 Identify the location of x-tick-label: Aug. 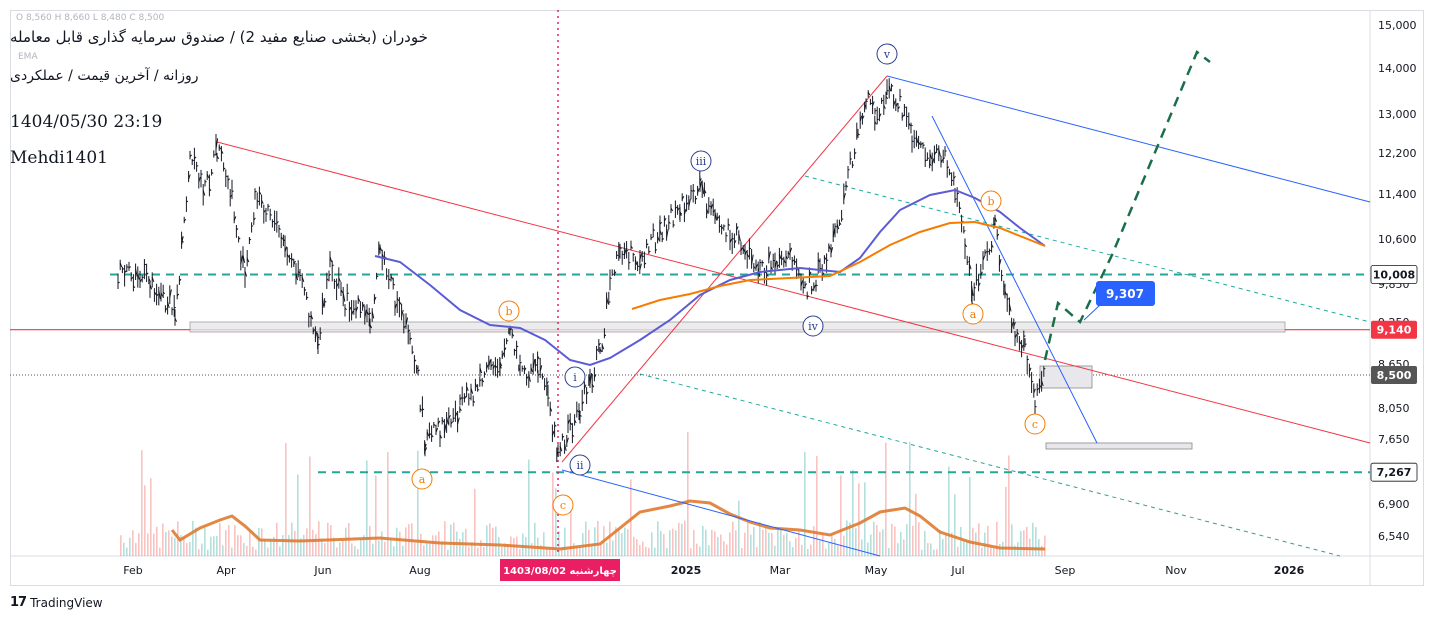
(419, 570).